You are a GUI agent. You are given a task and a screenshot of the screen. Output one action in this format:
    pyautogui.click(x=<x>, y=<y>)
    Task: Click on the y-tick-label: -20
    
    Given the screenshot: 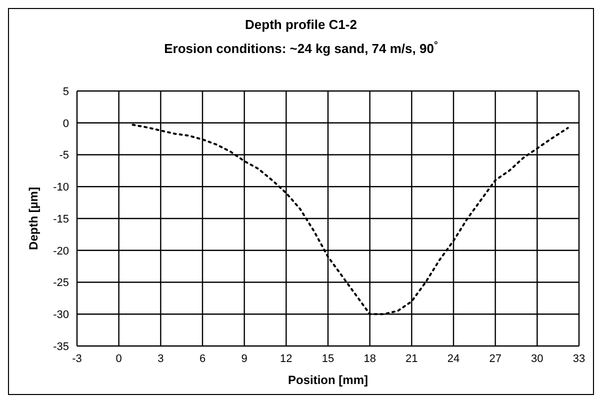 What is the action you would take?
    pyautogui.click(x=61, y=251)
    